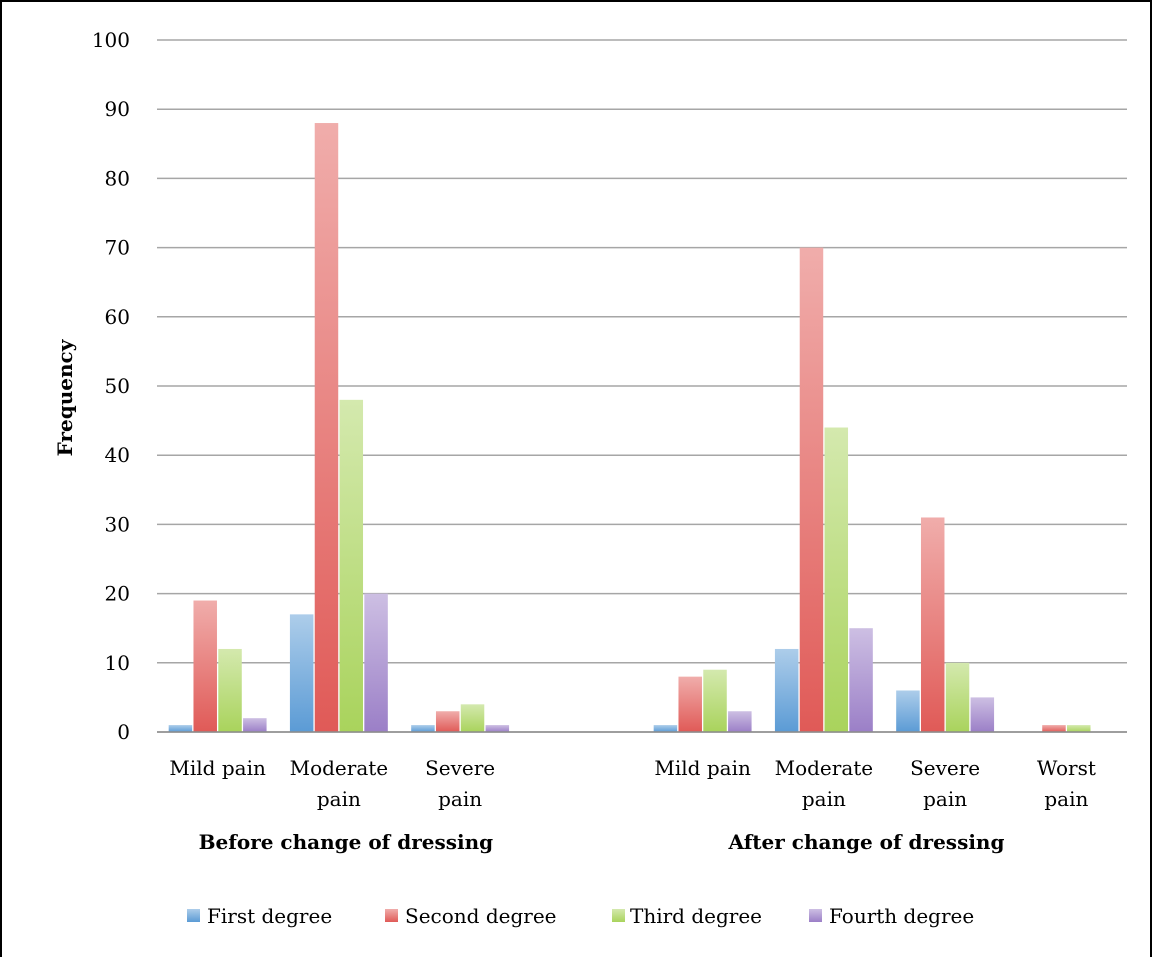 The image size is (1155, 957). Describe the element at coordinates (1066, 799) in the screenshot. I see `category-label-g1-c3-l1: pain` at that location.